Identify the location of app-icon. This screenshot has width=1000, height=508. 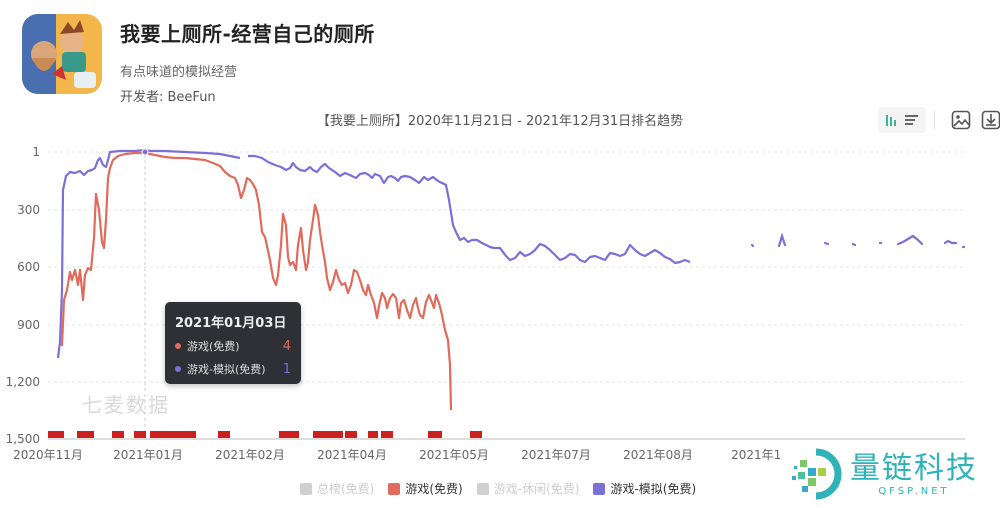
(62, 54).